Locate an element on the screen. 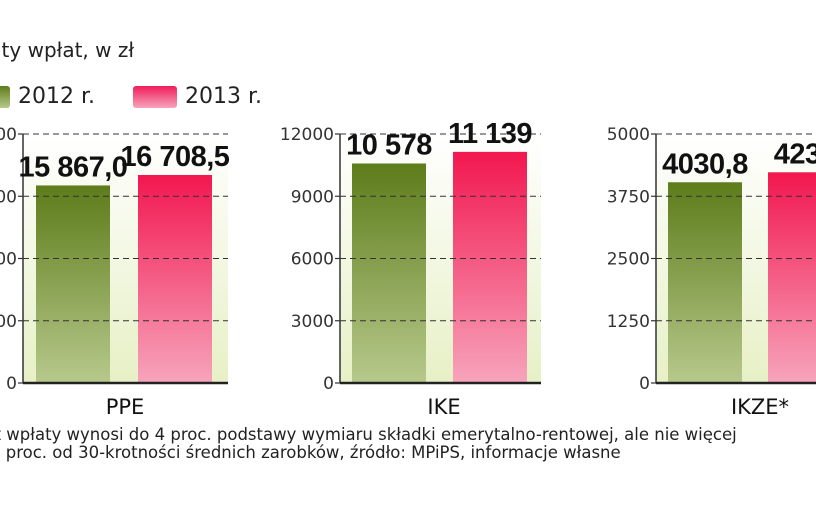 Image resolution: width=816 pixels, height=510 pixels. y-tick-label: 00 is located at coordinates (8, 135).